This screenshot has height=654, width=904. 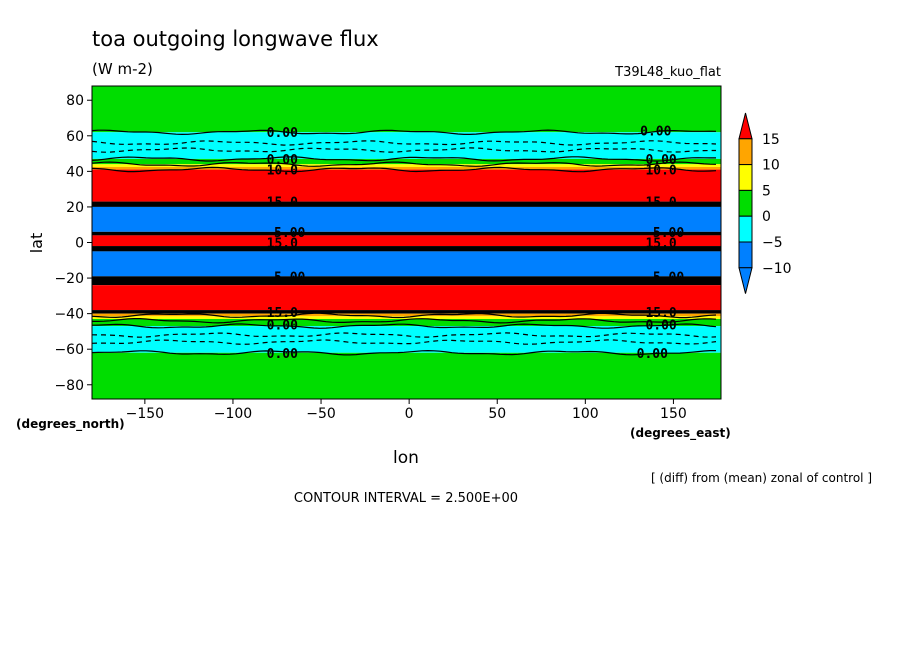 I want to click on contour-label-8: -5.00, so click(x=285, y=233).